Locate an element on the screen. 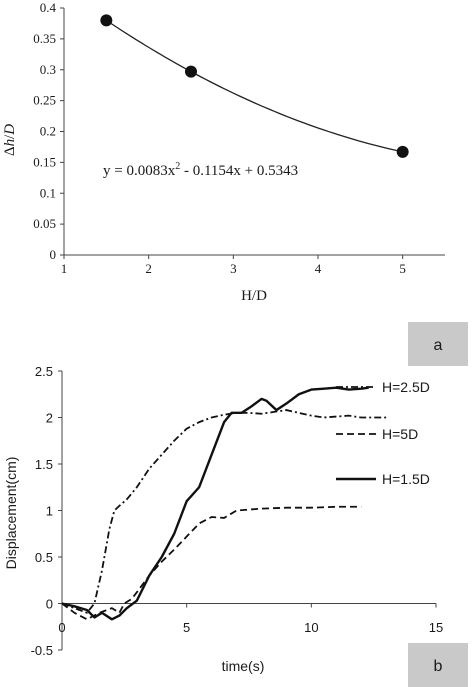 This screenshot has height=687, width=474. b-legend-label: H=5D is located at coordinates (400, 434).